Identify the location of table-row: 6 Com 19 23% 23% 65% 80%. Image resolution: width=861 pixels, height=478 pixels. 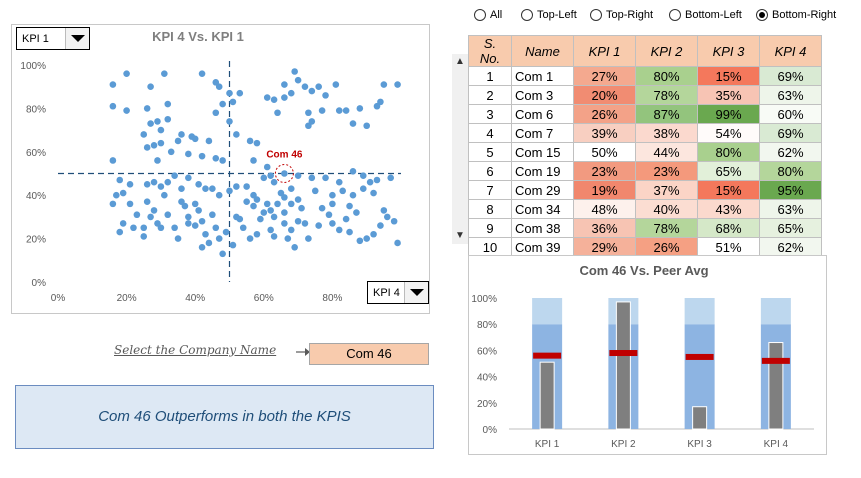
(645, 171).